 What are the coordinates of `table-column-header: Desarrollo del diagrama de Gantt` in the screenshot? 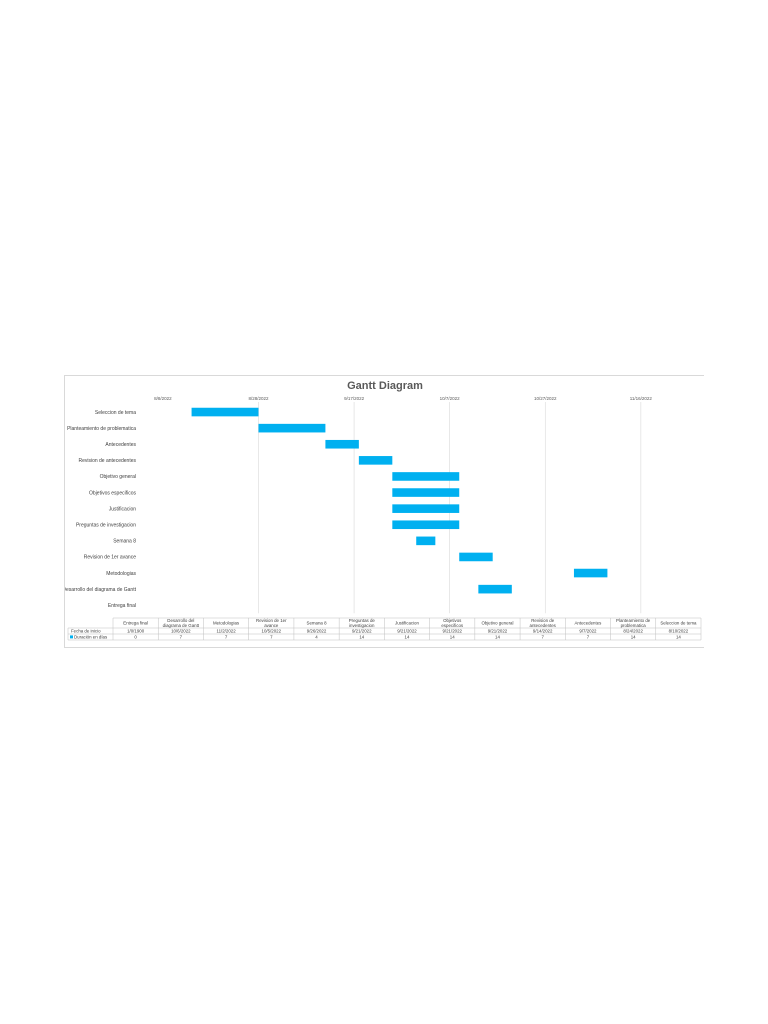 It's located at (181, 623).